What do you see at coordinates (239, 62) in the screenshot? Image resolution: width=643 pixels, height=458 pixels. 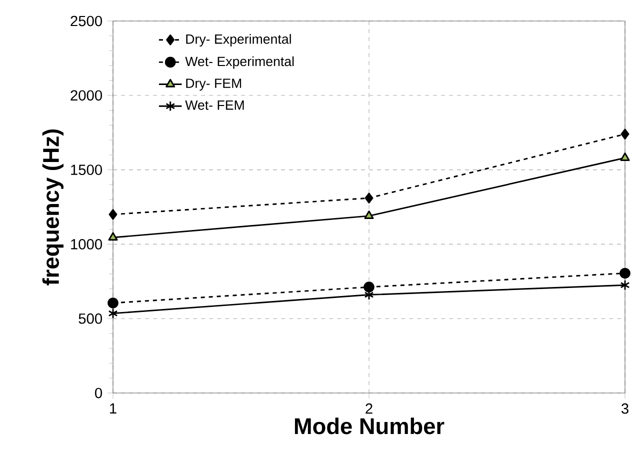 I see `legend-label: Wet- Experimental` at bounding box center [239, 62].